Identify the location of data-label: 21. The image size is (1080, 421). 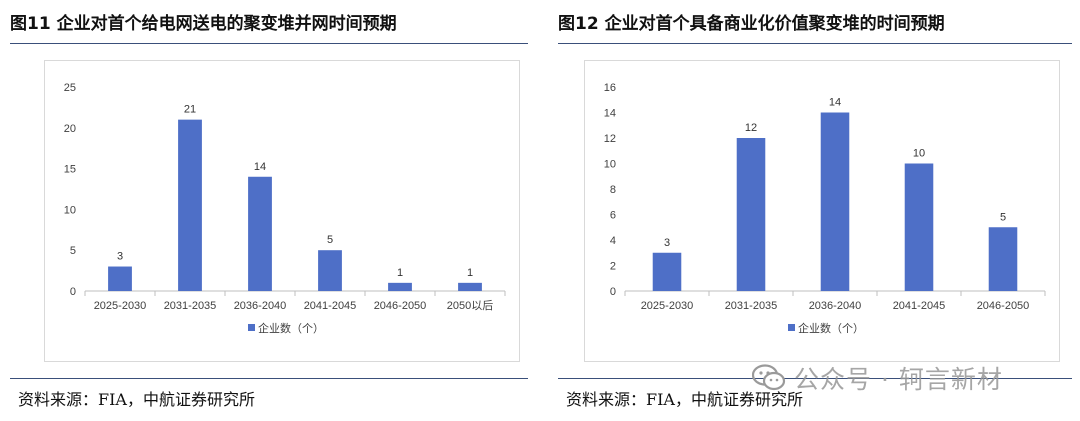
(190, 110).